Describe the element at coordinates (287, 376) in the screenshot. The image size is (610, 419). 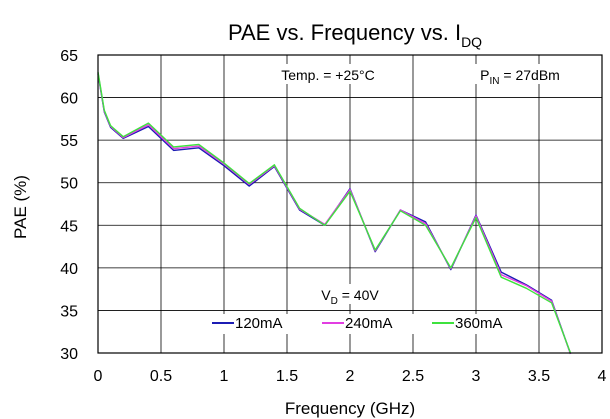
I see `x-tick-label: 1.5` at that location.